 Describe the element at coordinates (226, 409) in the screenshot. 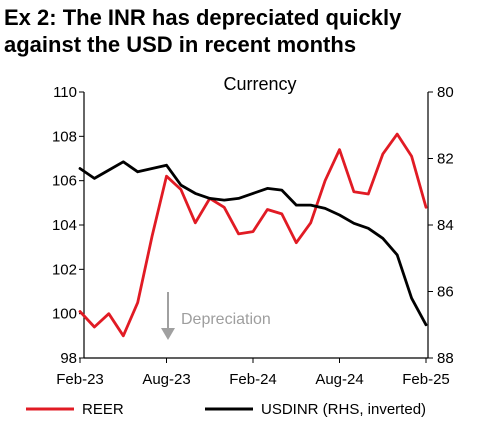

I see `chart-legend: REER USDINR (RHS, inverted)` at that location.